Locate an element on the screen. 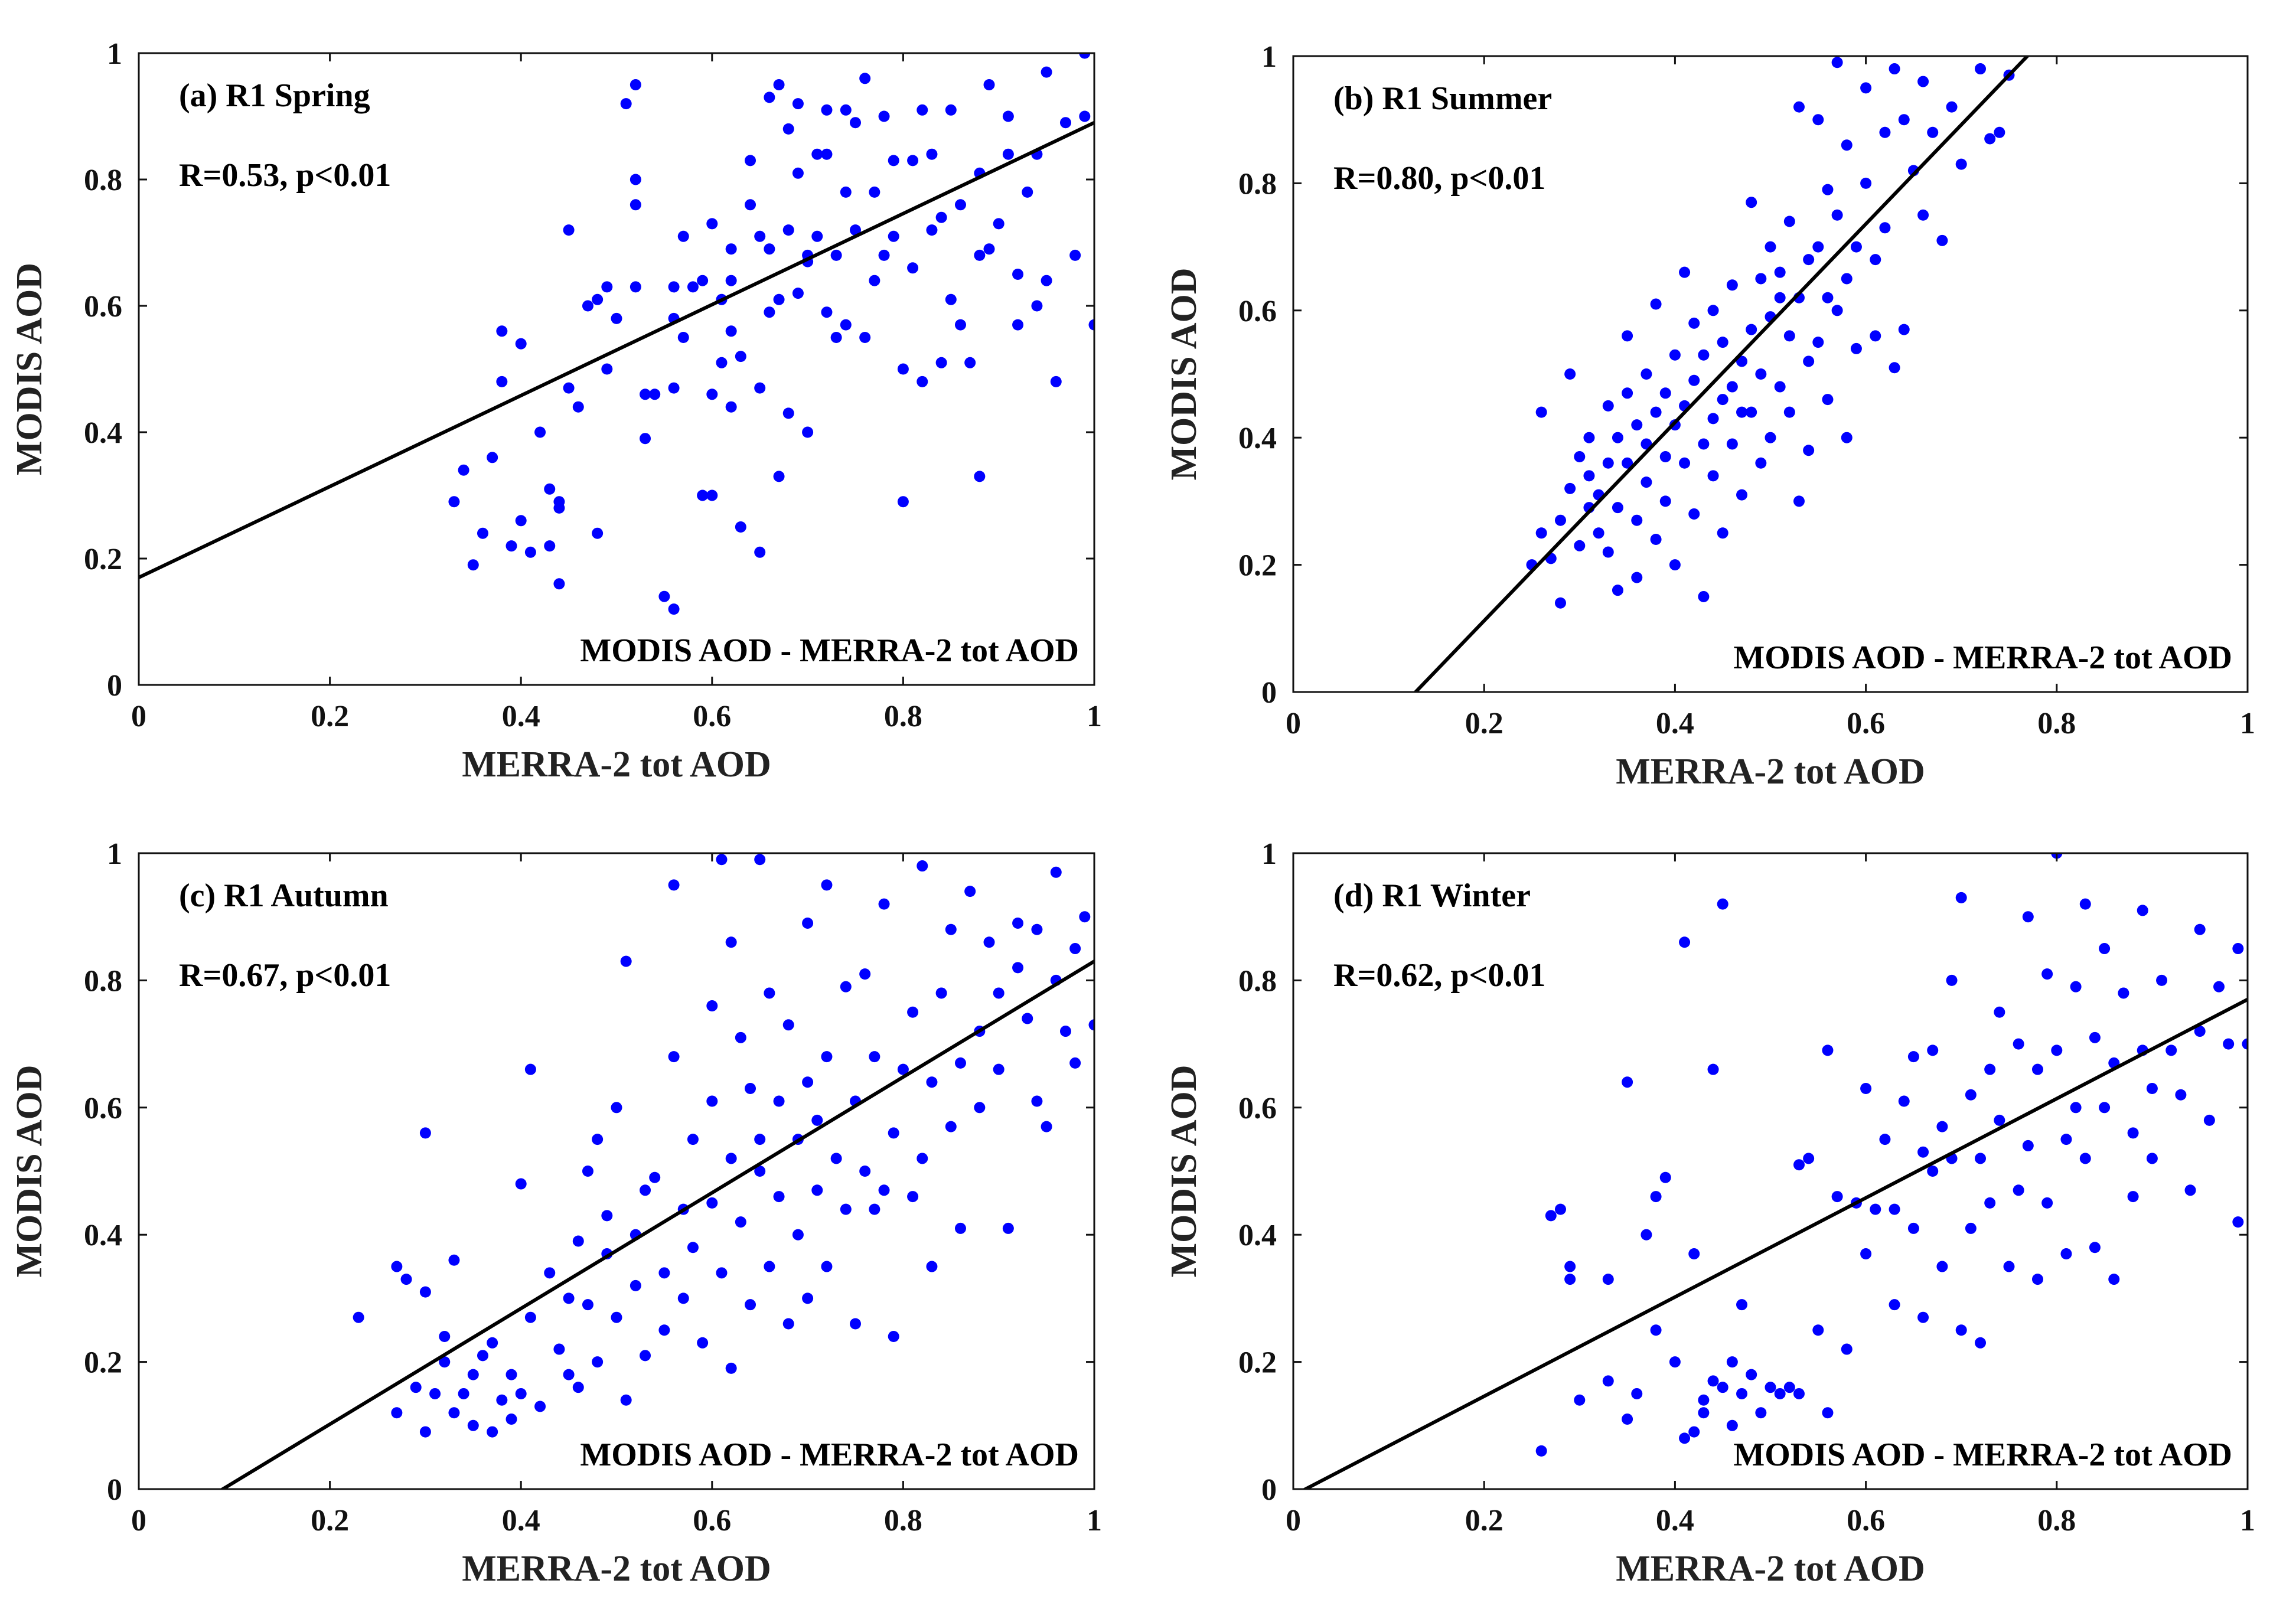 This screenshot has width=2296, height=1606. y-tick-label: 0.2 is located at coordinates (103, 559).